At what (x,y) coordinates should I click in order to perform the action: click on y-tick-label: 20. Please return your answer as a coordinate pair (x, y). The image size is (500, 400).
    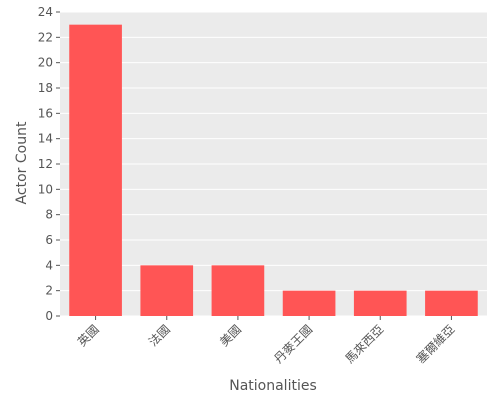
    Looking at the image, I should click on (45, 63).